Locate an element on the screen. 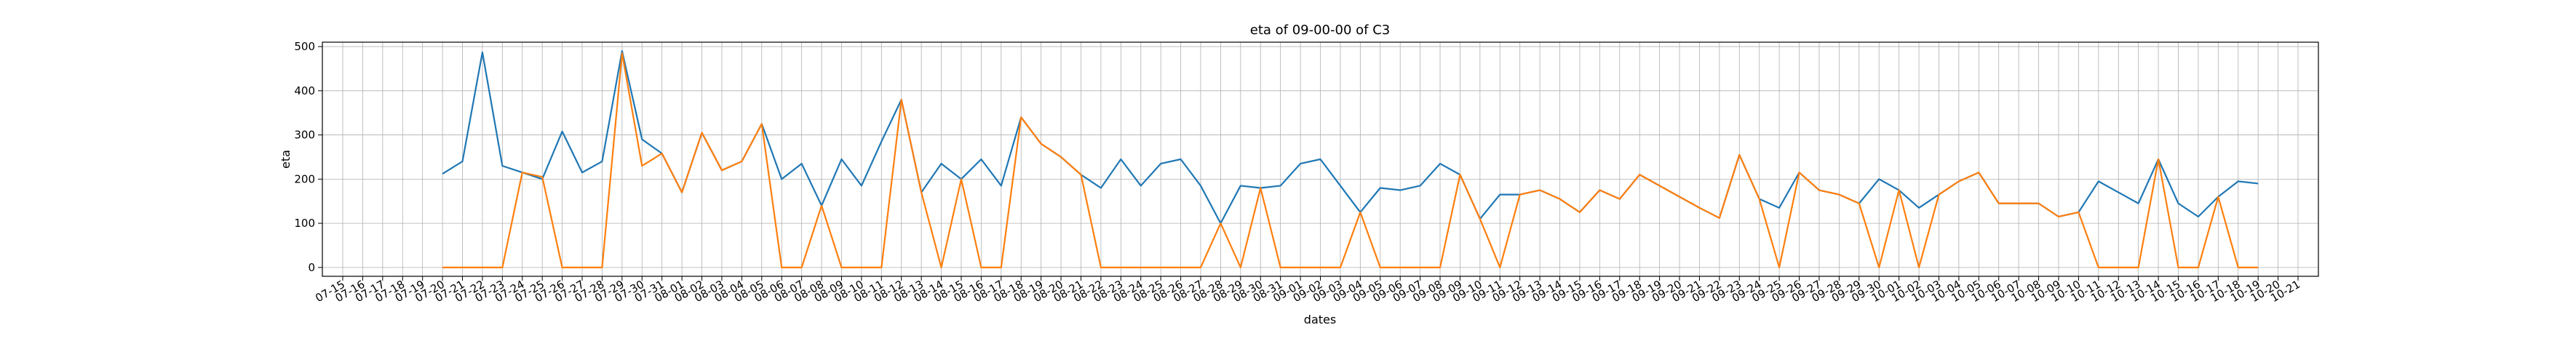 This screenshot has height=349, width=2576. y-axis-ticks: 0 100 200 300 400 500 is located at coordinates (308, 157).